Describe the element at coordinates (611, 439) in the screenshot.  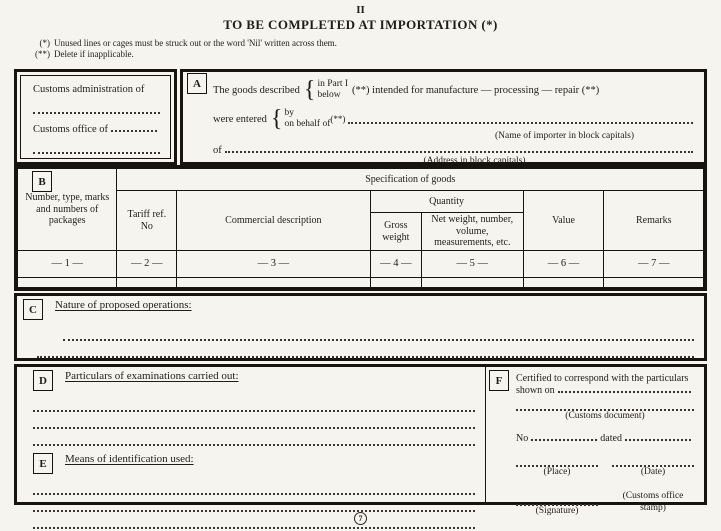
I see `dated-label: dated` at that location.